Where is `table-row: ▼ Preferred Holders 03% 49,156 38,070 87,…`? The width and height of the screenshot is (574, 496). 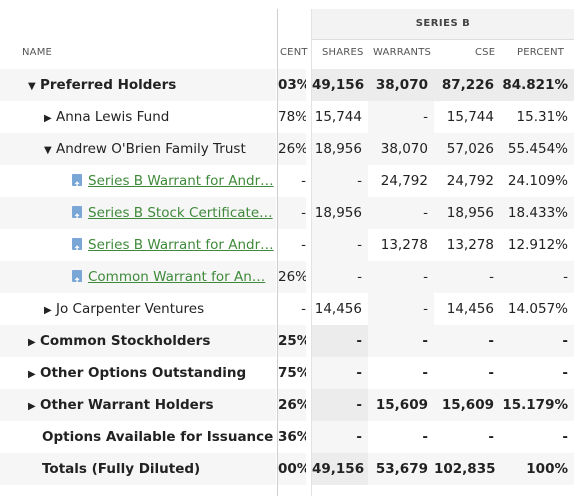 table-row: ▼ Preferred Holders 03% 49,156 38,070 87,… is located at coordinates (287, 85).